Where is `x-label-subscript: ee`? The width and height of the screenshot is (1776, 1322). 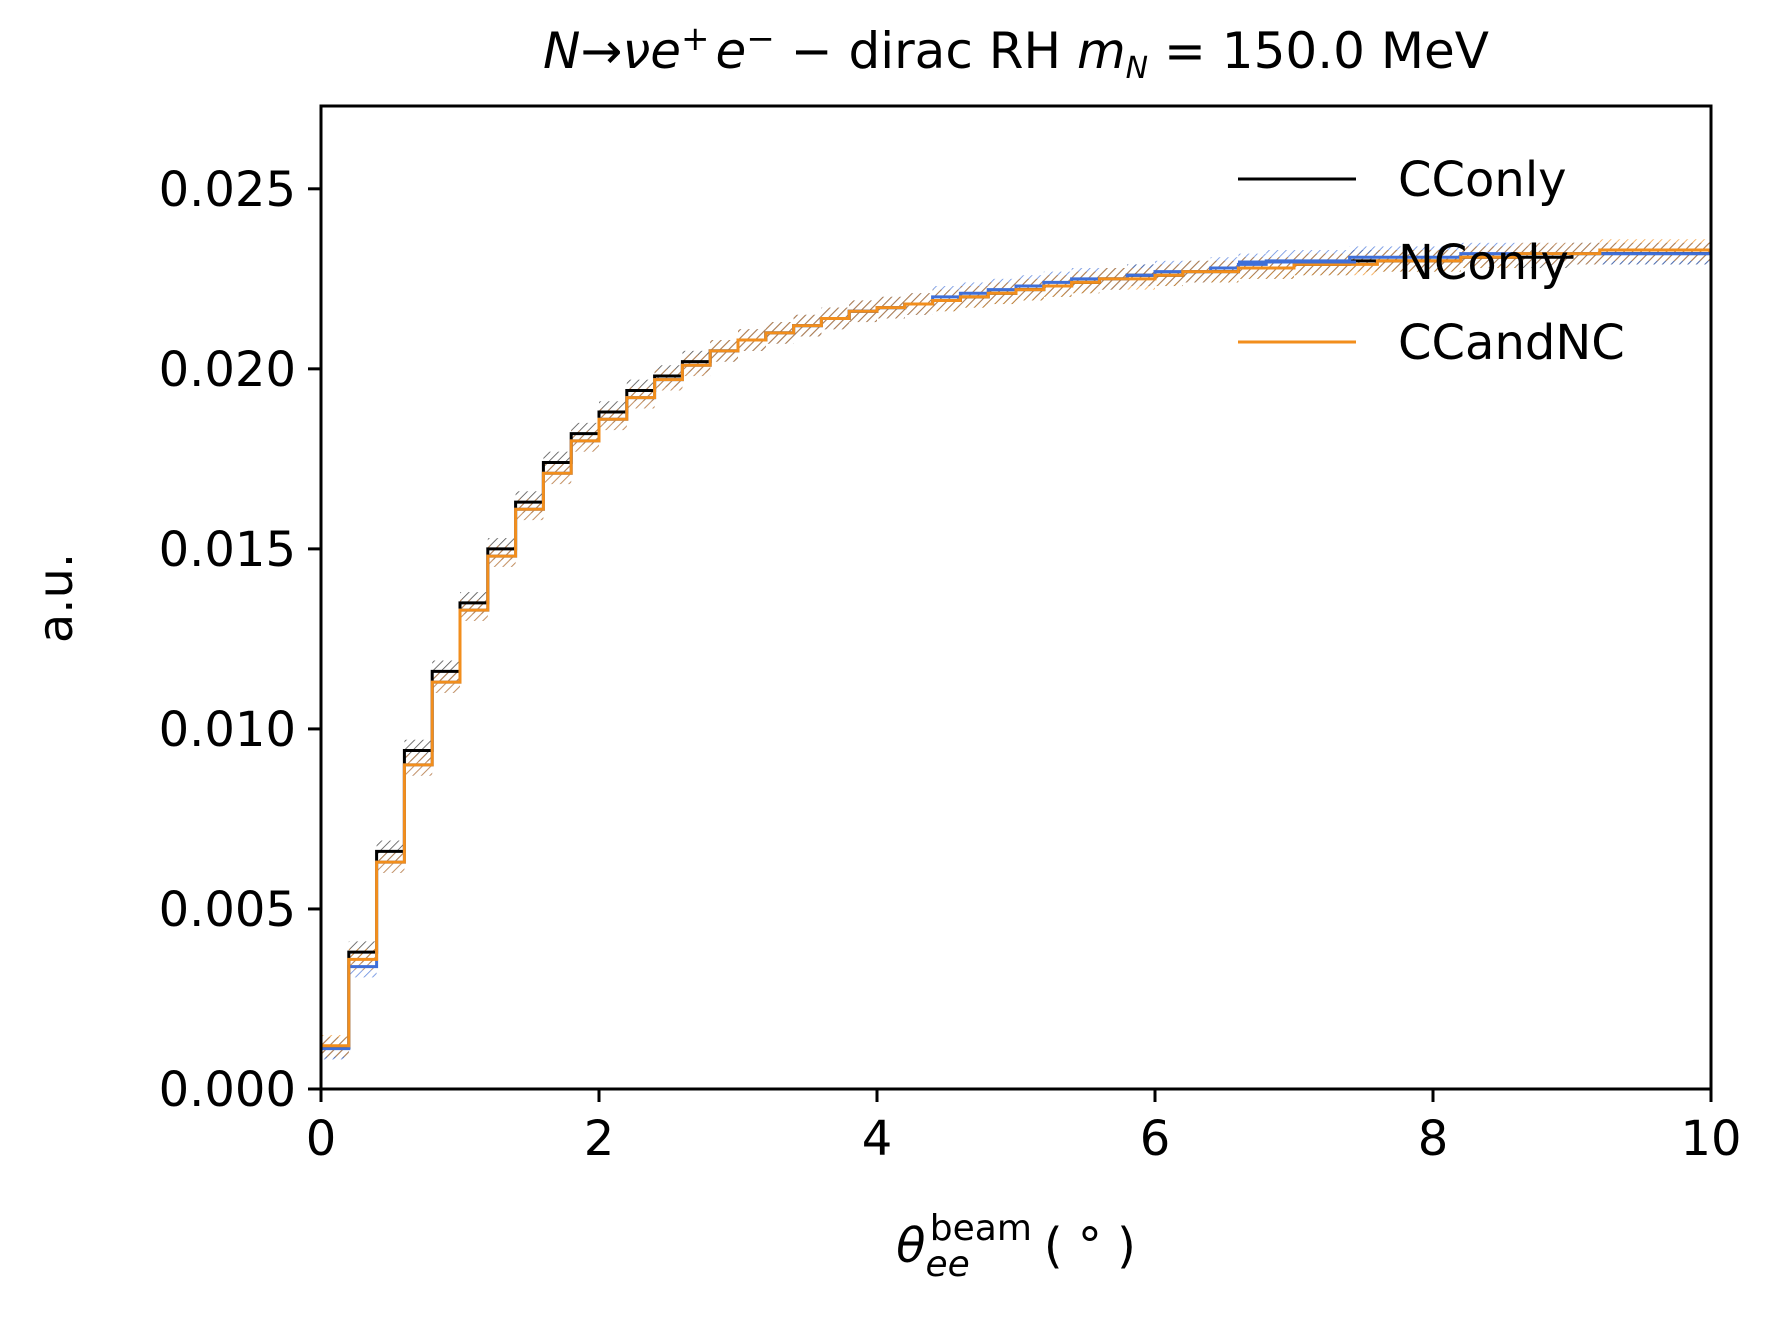
x-label-subscript: ee is located at coordinates (947, 1264).